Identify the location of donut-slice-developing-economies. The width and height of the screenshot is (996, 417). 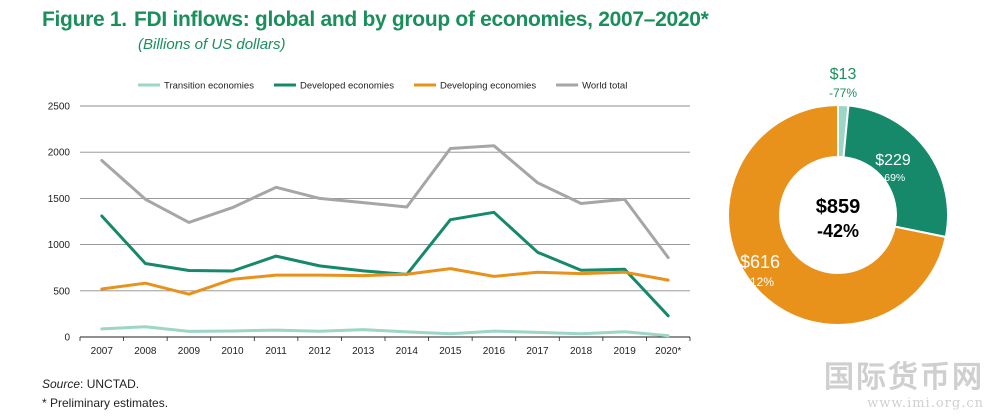
(837, 214).